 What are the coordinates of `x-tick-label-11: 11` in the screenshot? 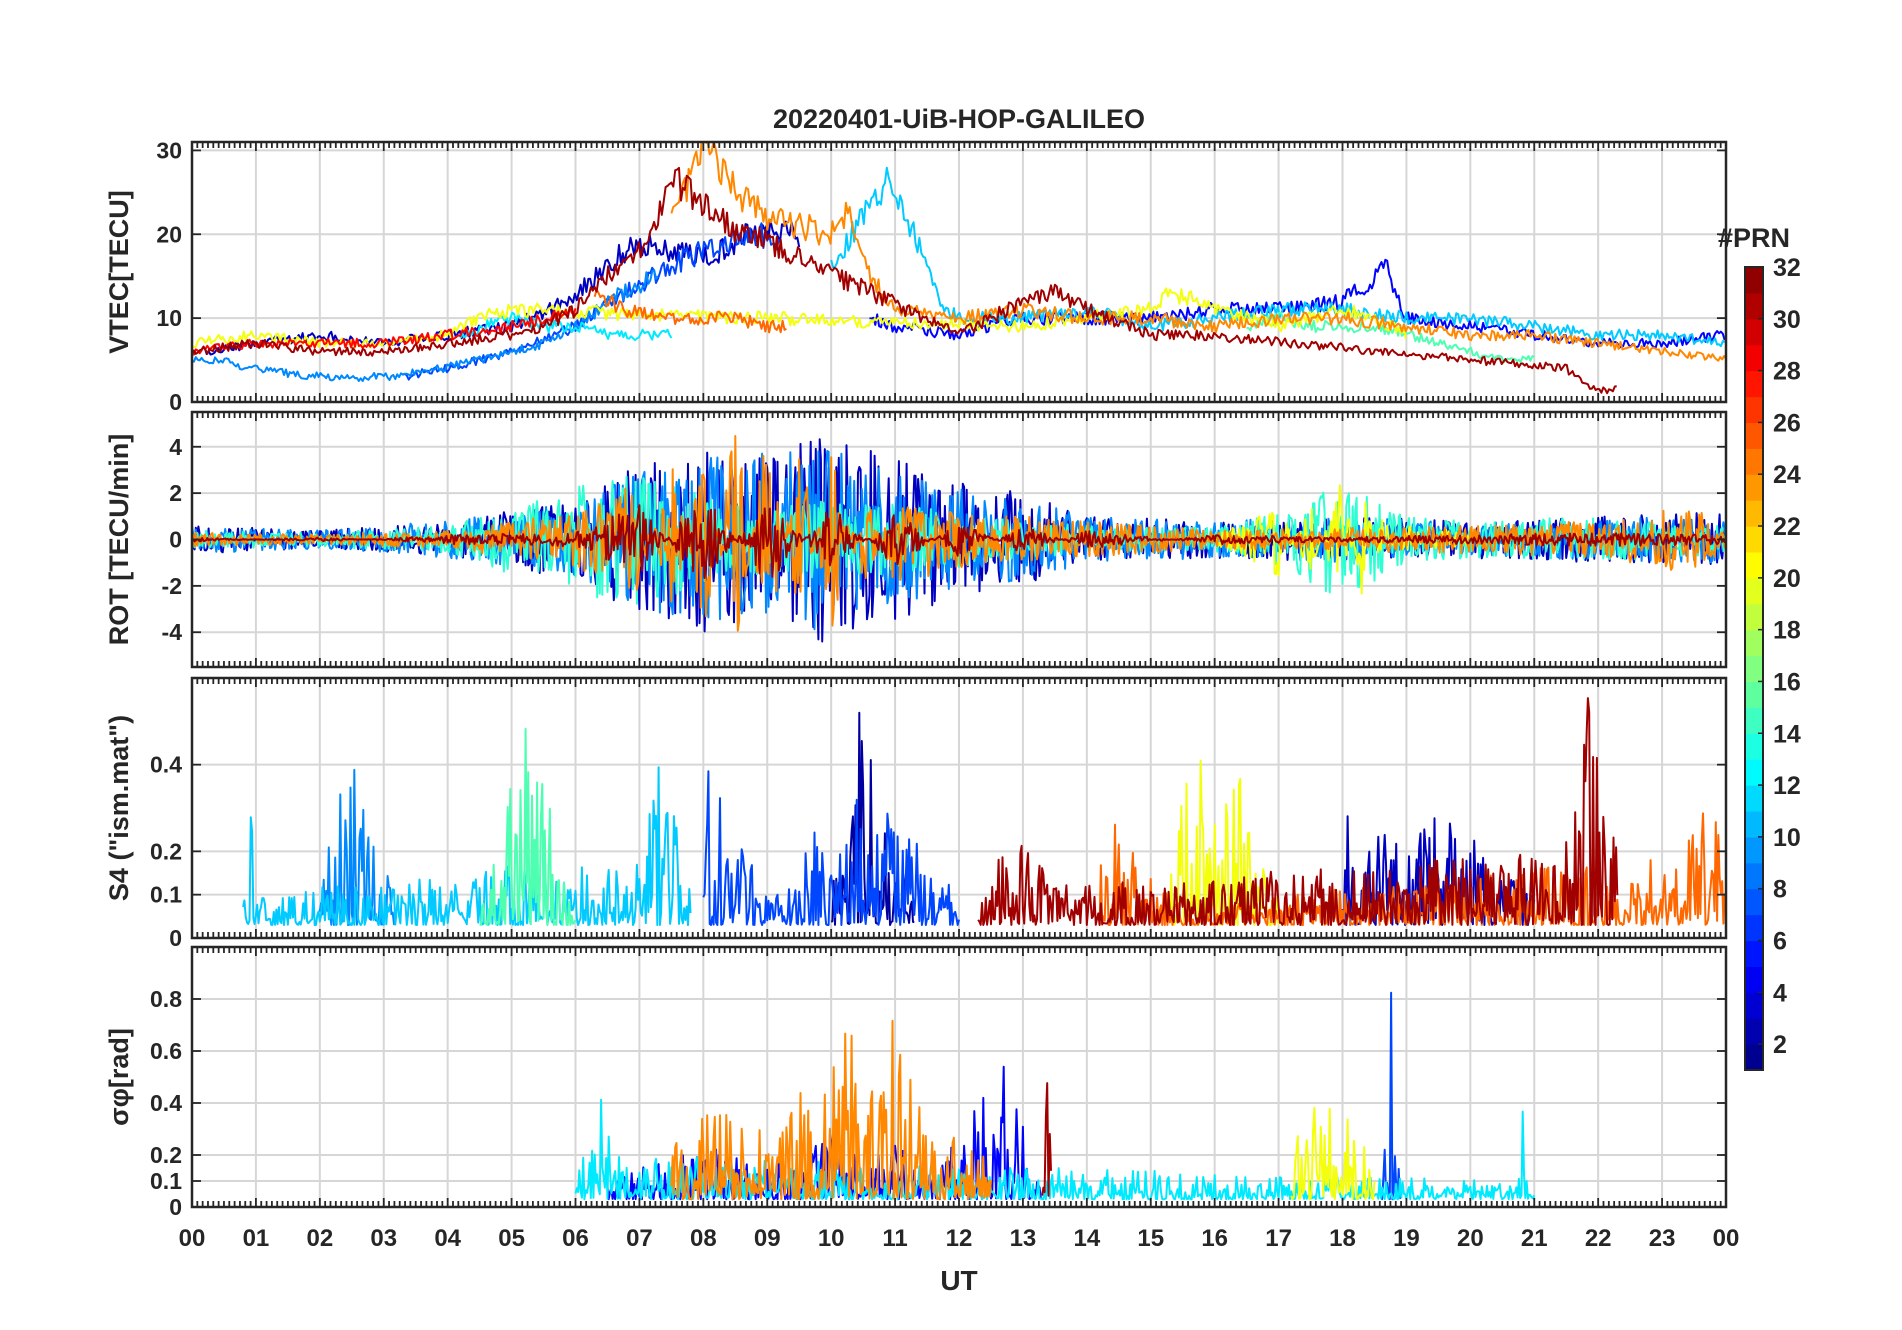 It's located at (894, 1238).